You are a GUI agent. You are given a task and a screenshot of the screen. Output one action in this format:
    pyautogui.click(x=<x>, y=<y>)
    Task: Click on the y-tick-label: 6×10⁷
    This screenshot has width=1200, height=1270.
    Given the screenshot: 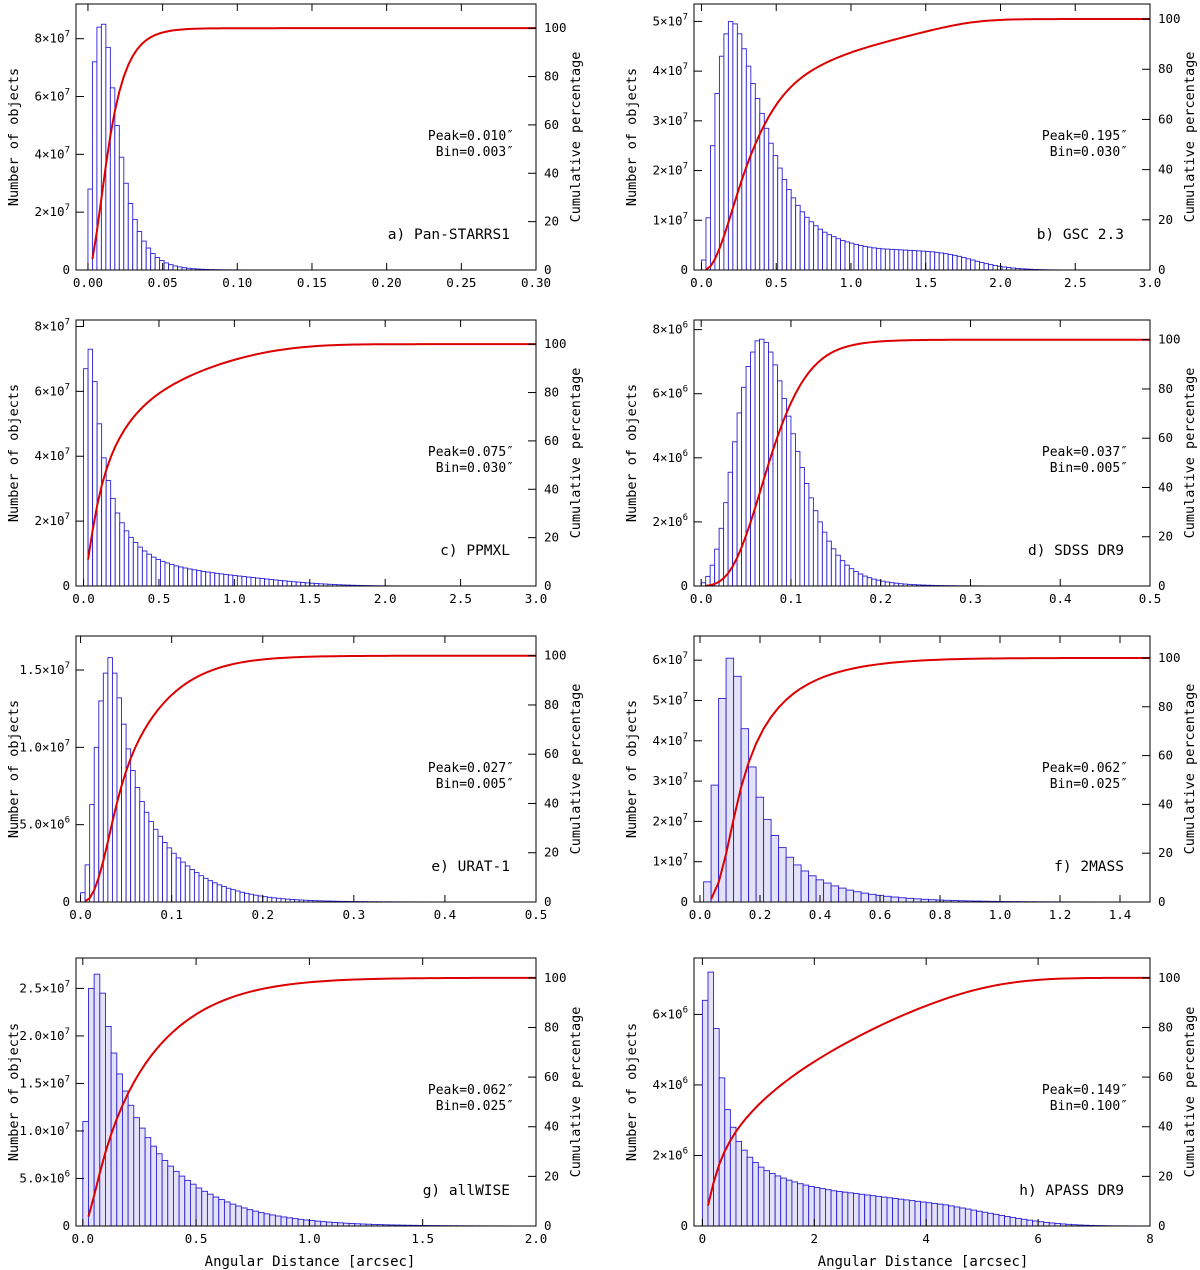 What is the action you would take?
    pyautogui.click(x=52, y=390)
    